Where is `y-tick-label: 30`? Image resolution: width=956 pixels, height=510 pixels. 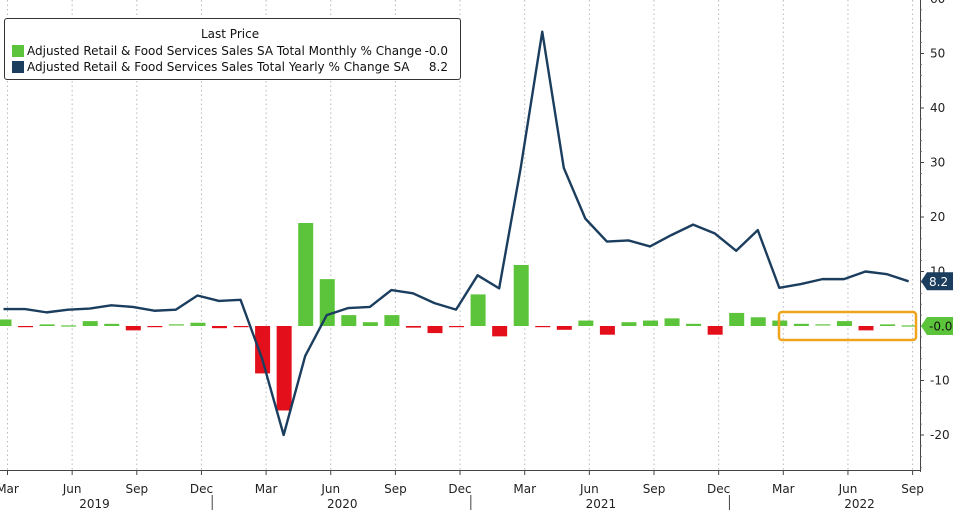 y-tick-label: 30 is located at coordinates (937, 163).